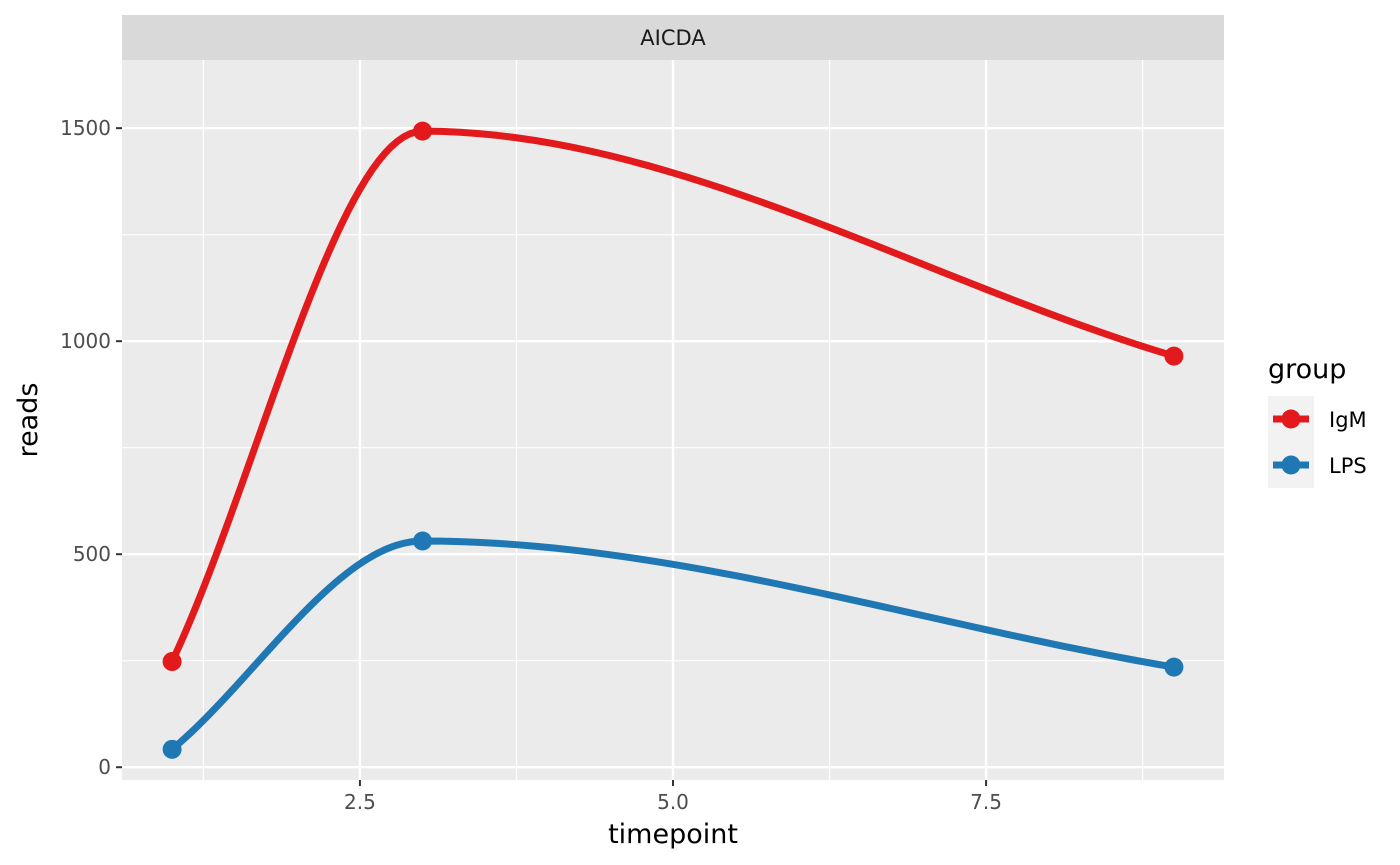  I want to click on y-tick-label: 0, so click(104, 767).